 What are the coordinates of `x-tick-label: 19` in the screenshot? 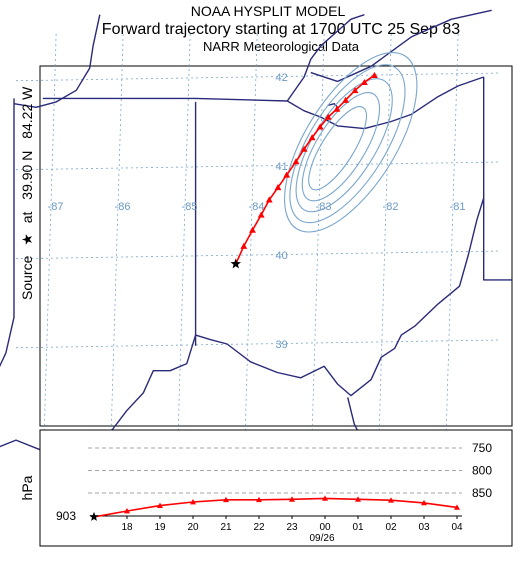 It's located at (160, 527).